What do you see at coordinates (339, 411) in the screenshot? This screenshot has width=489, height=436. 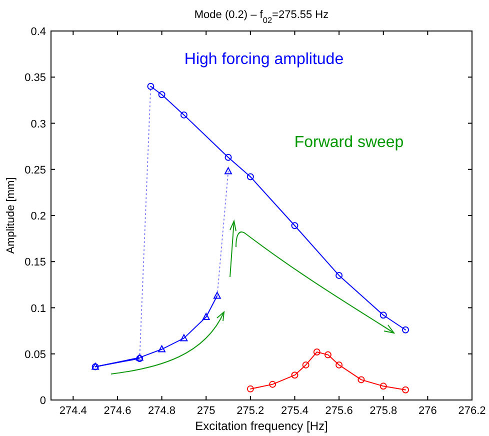 I see `x-tick-label: 275.6` at bounding box center [339, 411].